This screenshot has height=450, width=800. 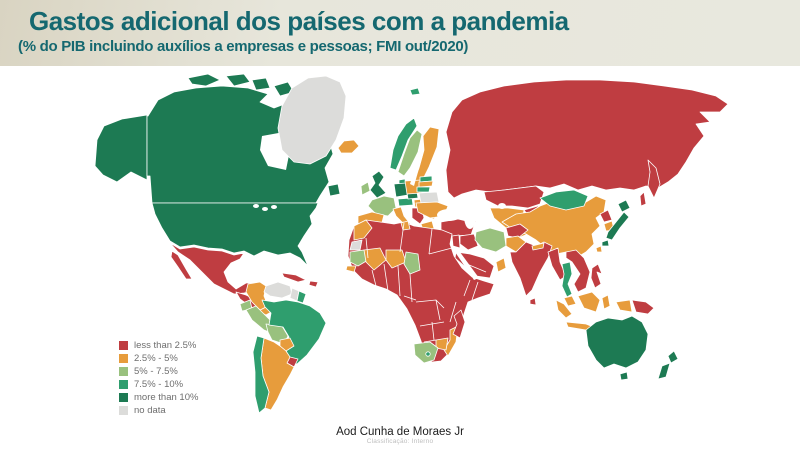 What do you see at coordinates (365, 188) in the screenshot?
I see `country-ireland` at bounding box center [365, 188].